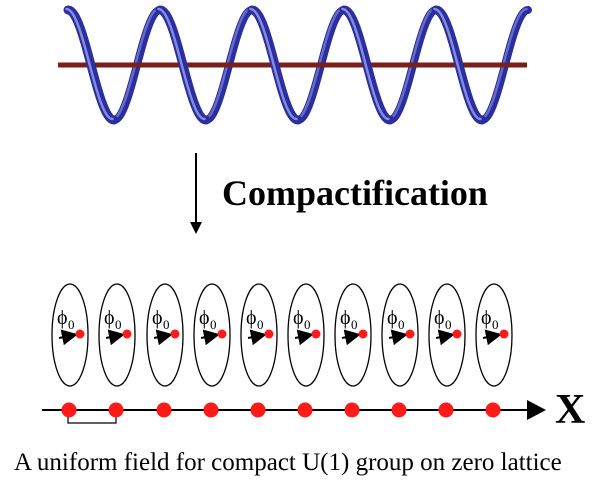 The width and height of the screenshot is (611, 494). I want to click on compactification-arrow-head, so click(196, 228).